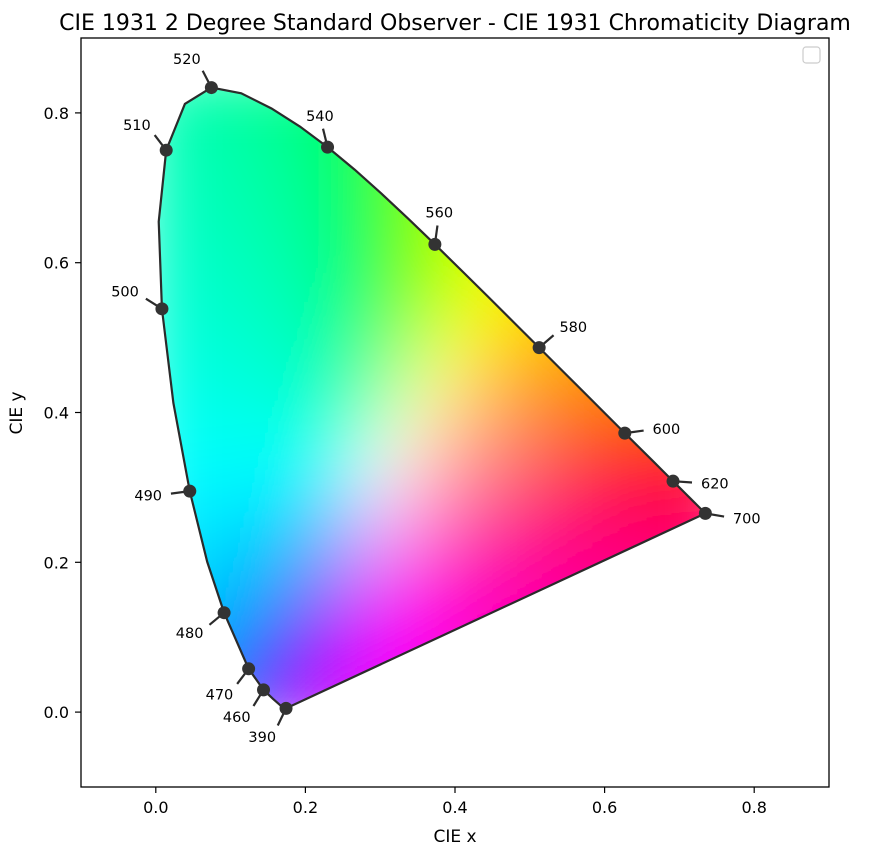 This screenshot has width=892, height=861. What do you see at coordinates (811, 55) in the screenshot?
I see `legend-box` at bounding box center [811, 55].